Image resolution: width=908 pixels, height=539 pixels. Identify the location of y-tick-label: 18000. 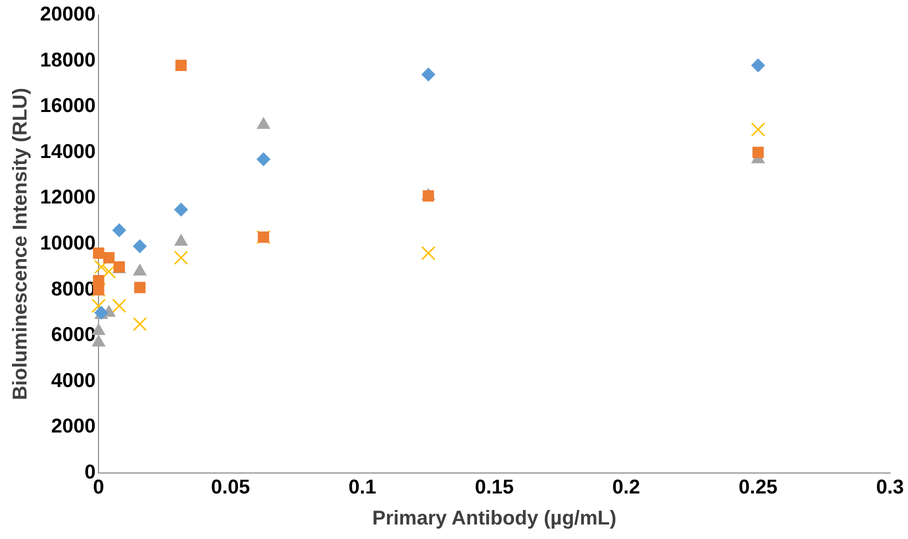
(68, 60).